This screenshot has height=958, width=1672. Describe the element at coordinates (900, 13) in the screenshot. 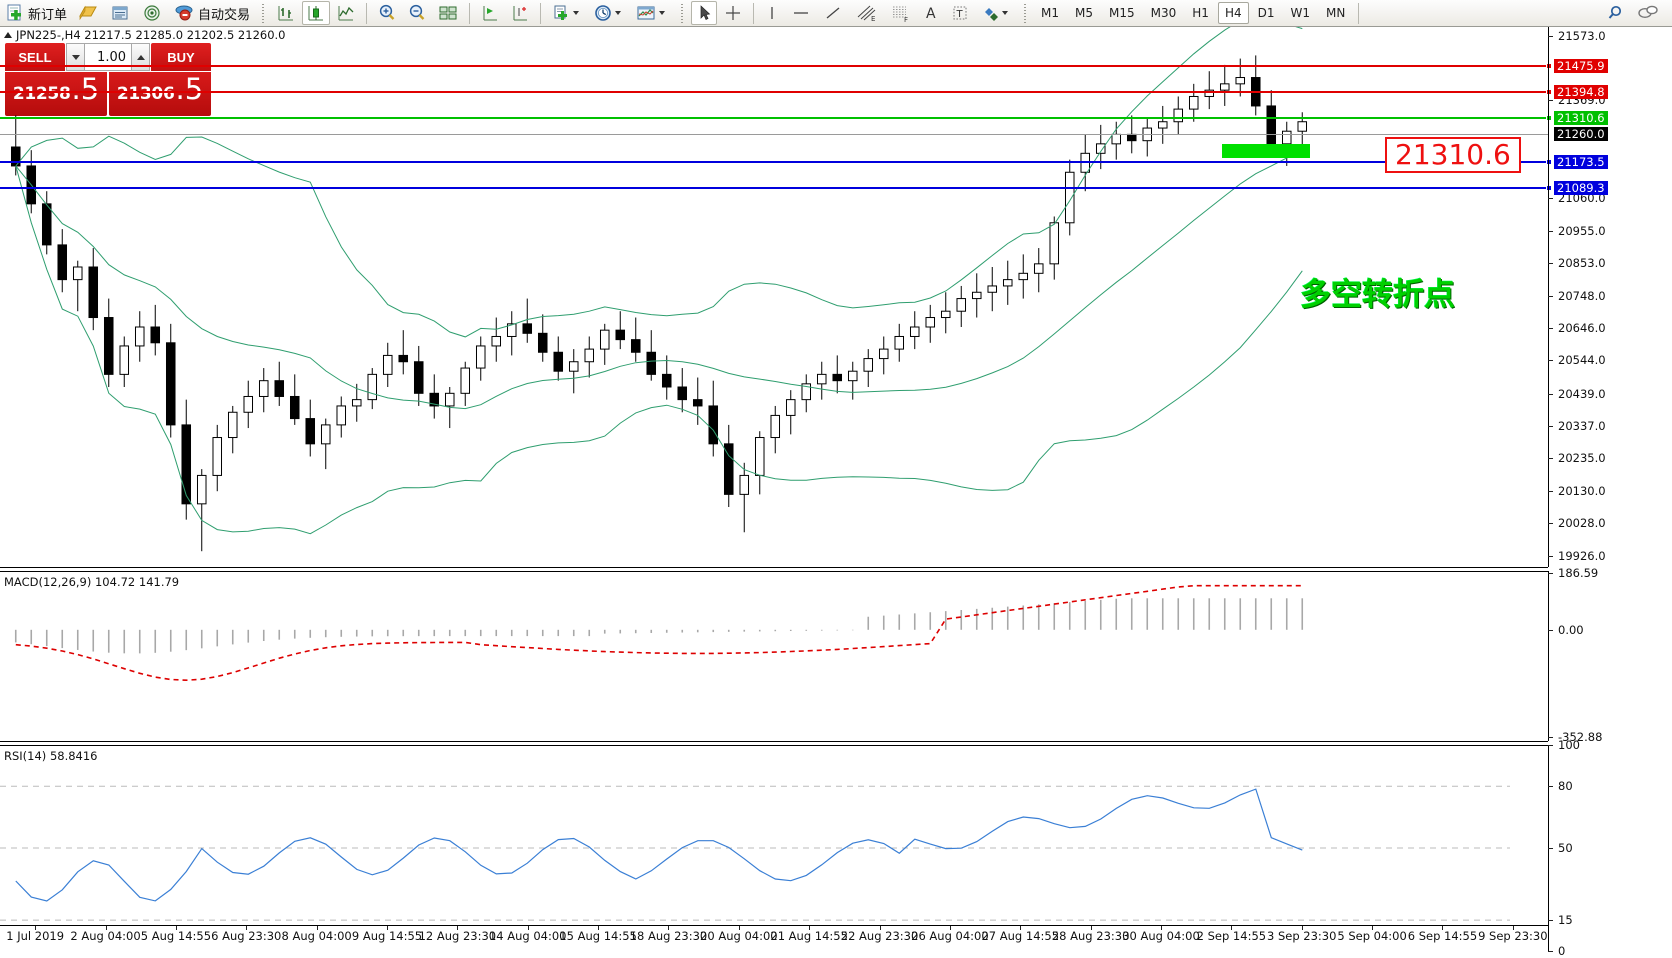

I see `fibonacci-tool-button: F` at that location.